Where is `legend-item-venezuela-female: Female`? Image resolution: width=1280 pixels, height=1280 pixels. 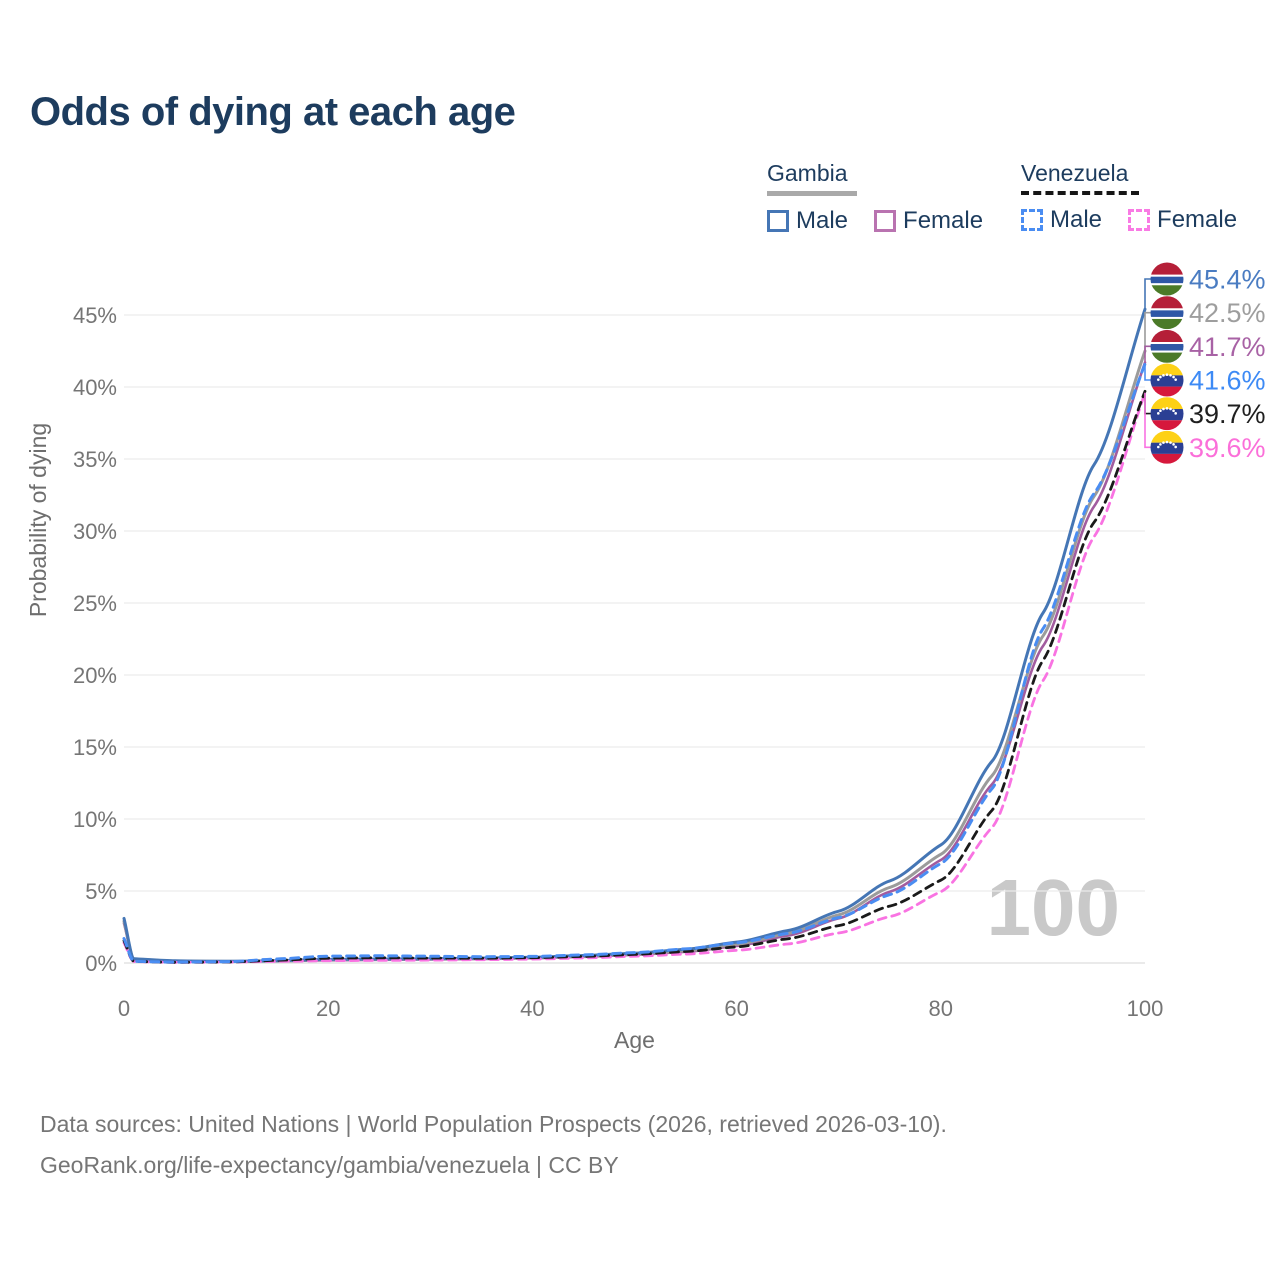
legend-item-venezuela-female: Female is located at coordinates (1182, 220).